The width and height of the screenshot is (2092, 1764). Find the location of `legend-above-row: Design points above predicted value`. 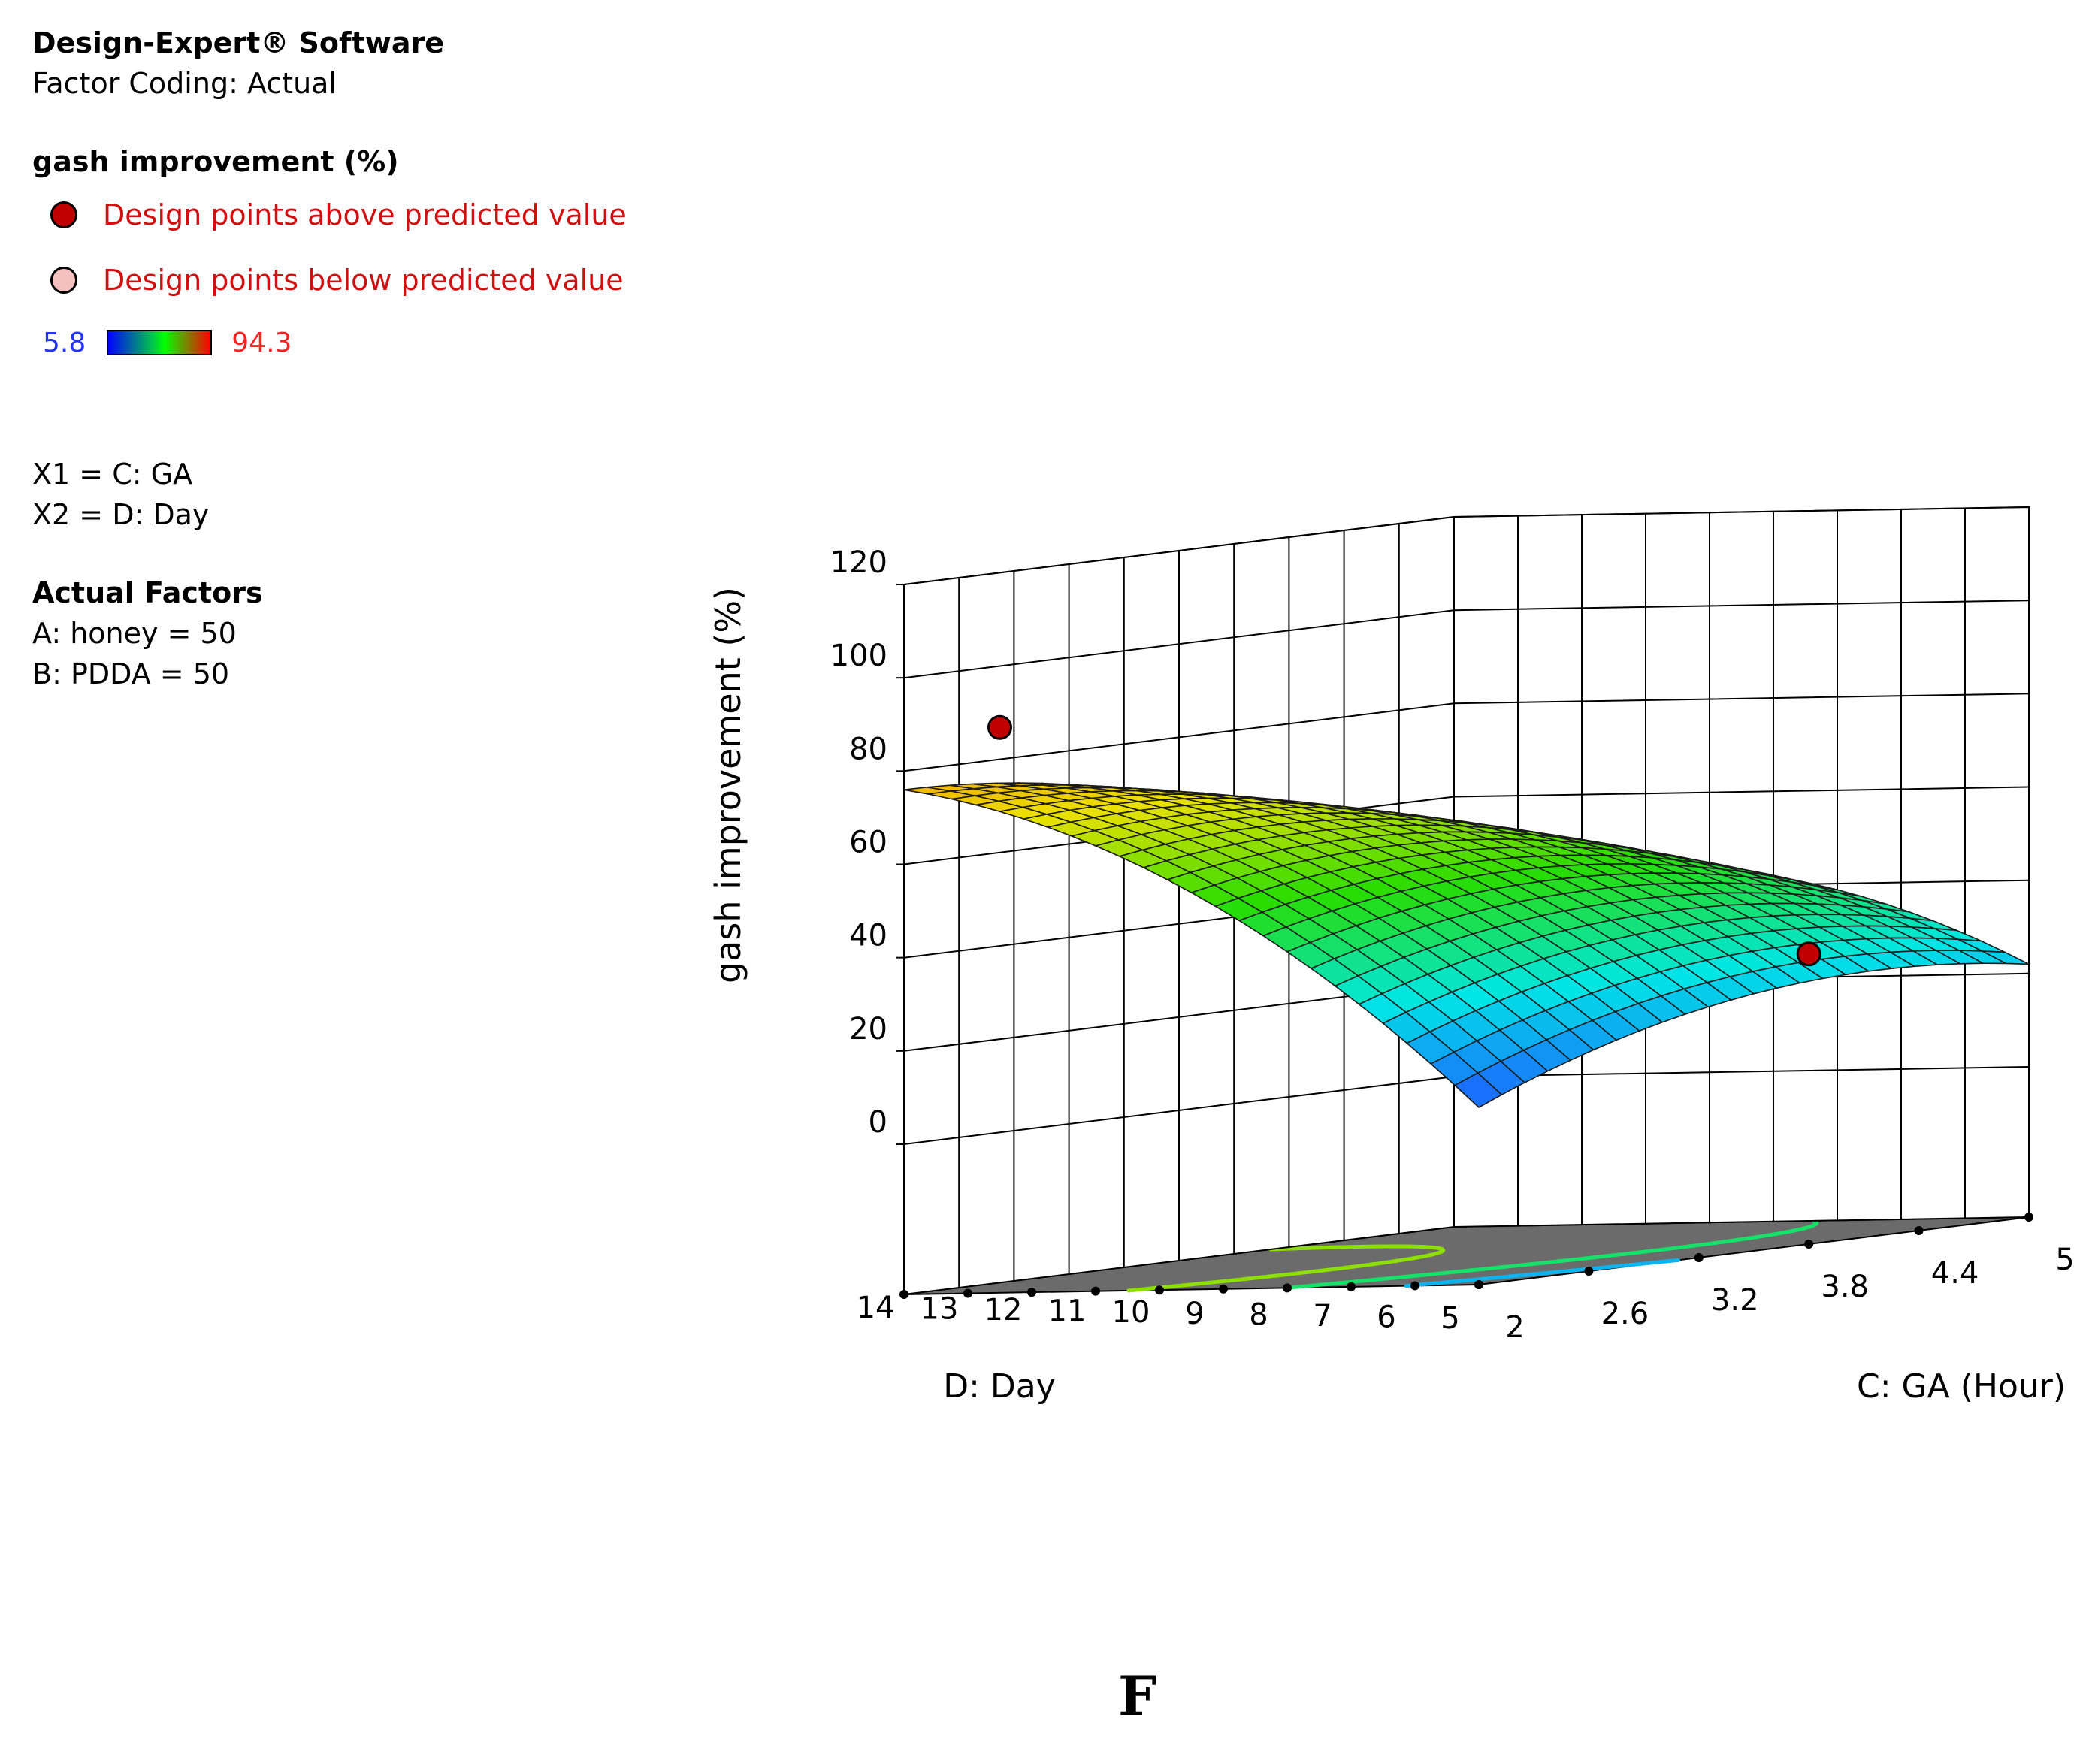

legend-above-row: Design points above predicted value is located at coordinates (363, 214).